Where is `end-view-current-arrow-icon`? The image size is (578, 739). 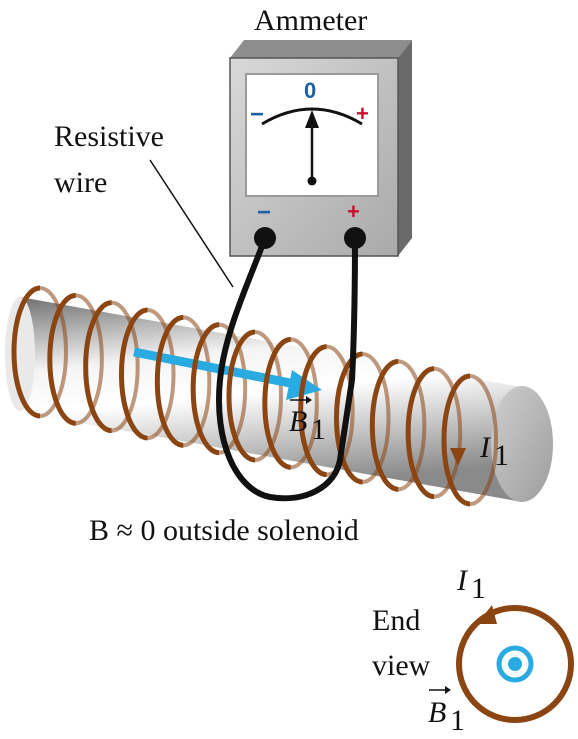 end-view-current-arrow-icon is located at coordinates (487, 614).